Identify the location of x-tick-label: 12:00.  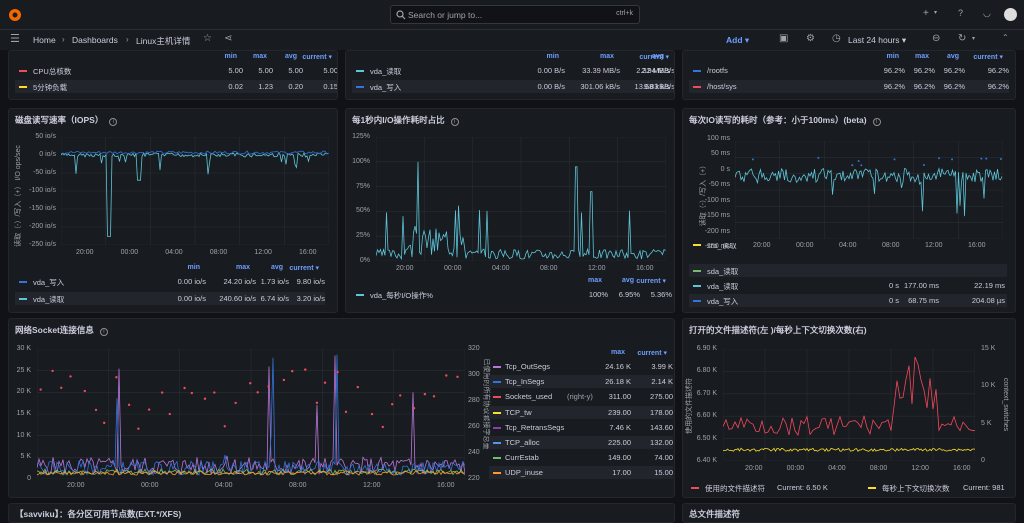
(263, 252).